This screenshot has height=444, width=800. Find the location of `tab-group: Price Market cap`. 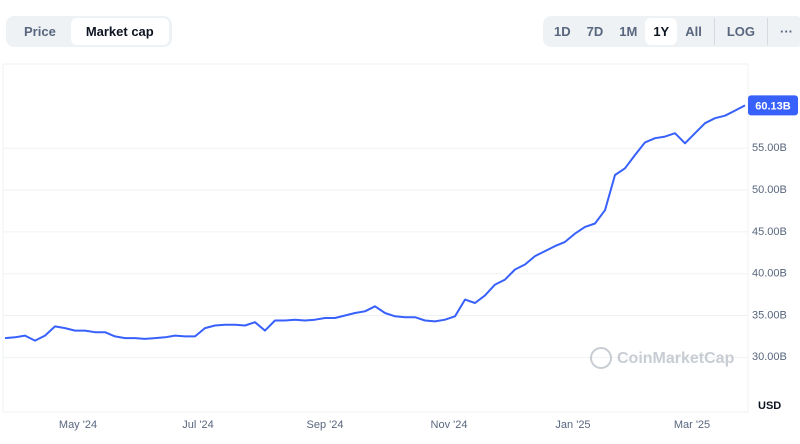

tab-group: Price Market cap is located at coordinates (89, 31).